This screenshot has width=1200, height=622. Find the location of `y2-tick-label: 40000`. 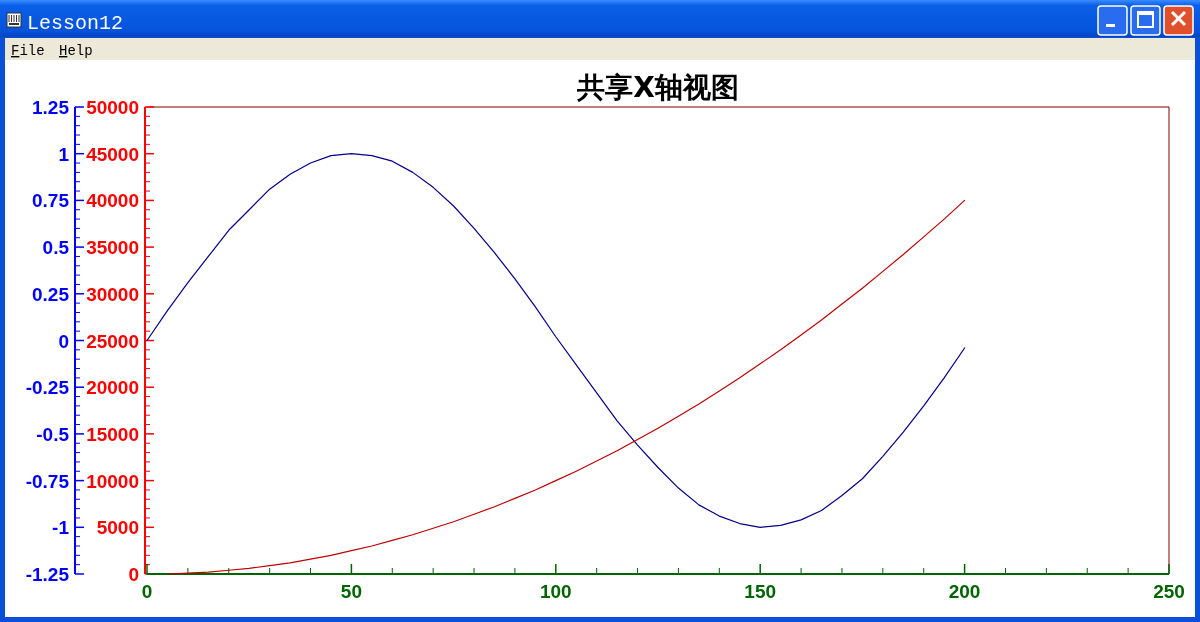

y2-tick-label: 40000 is located at coordinates (112, 201).